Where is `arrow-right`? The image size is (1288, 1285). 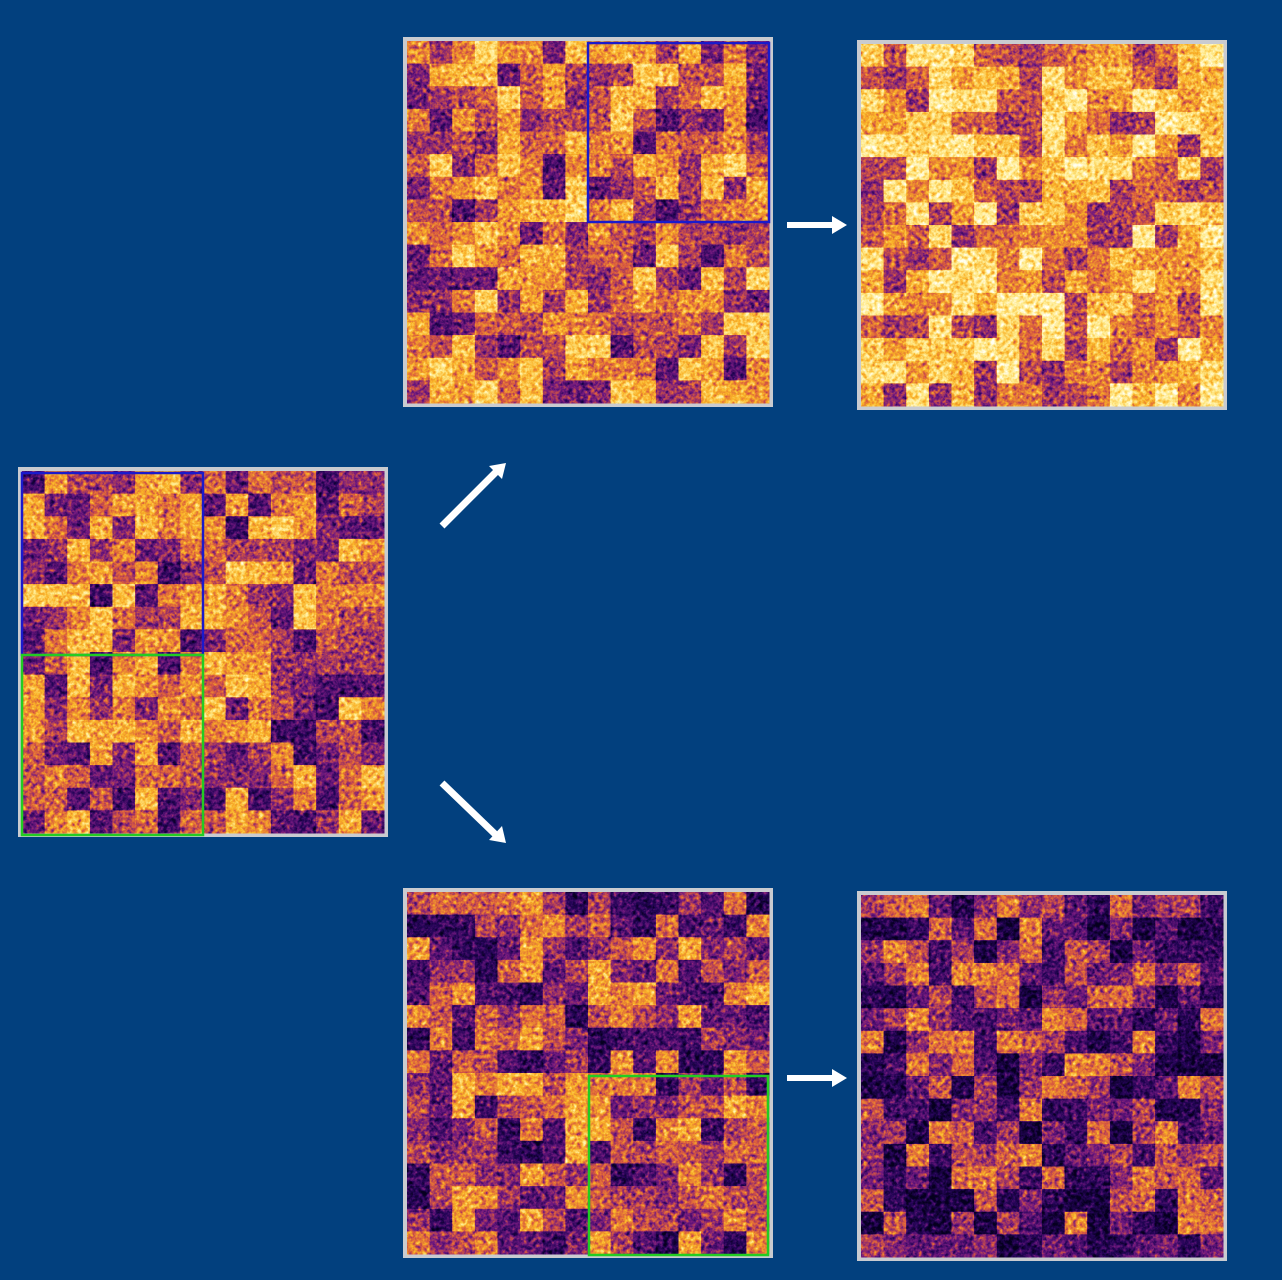
arrow-right is located at coordinates (817, 1078).